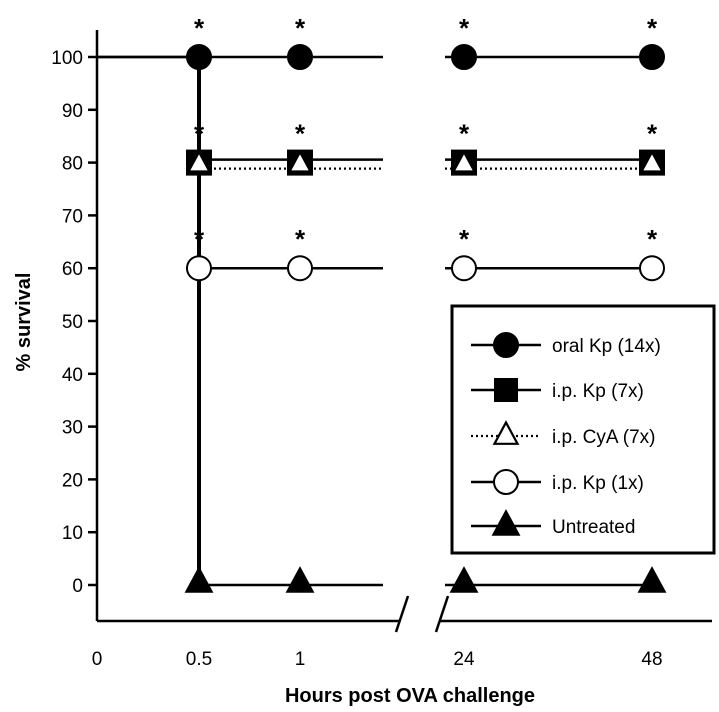 Image resolution: width=719 pixels, height=712 pixels. What do you see at coordinates (72, 480) in the screenshot?
I see `y-tick-label: 20` at bounding box center [72, 480].